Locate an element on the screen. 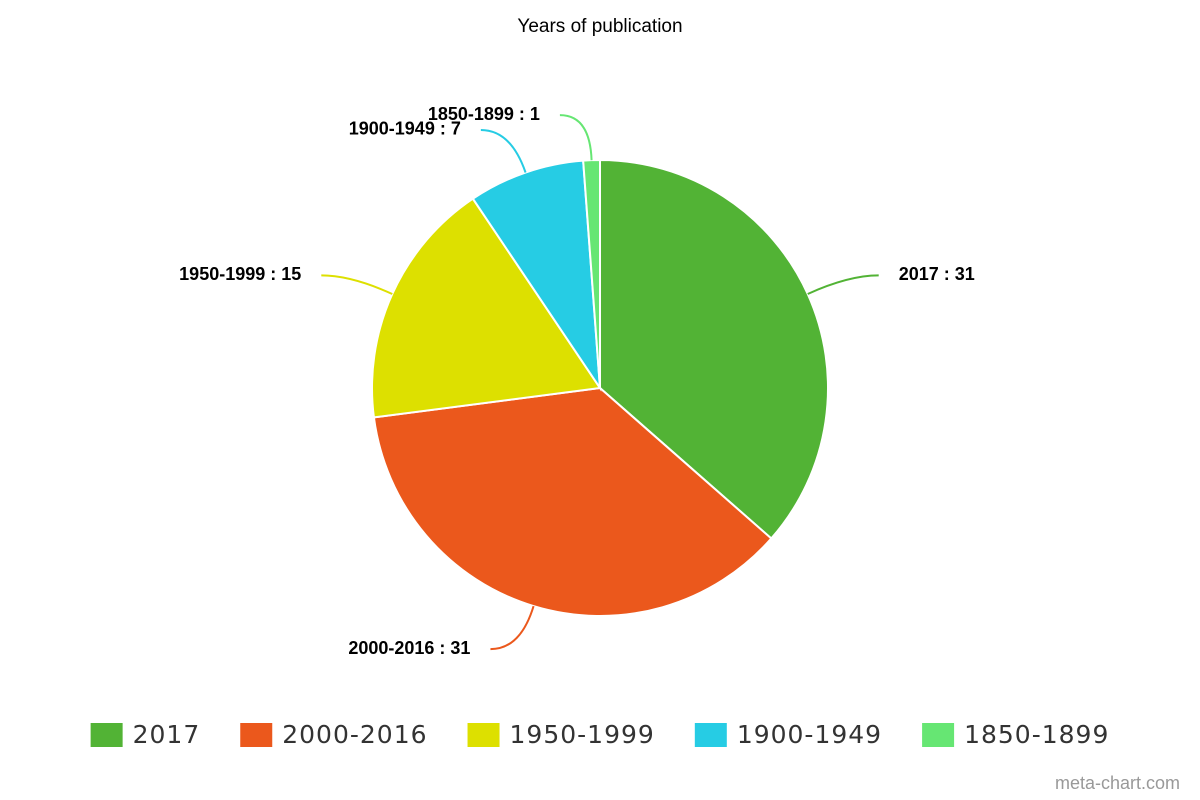 This screenshot has width=1200, height=800. legend-label: 2000-2016 is located at coordinates (354, 734).